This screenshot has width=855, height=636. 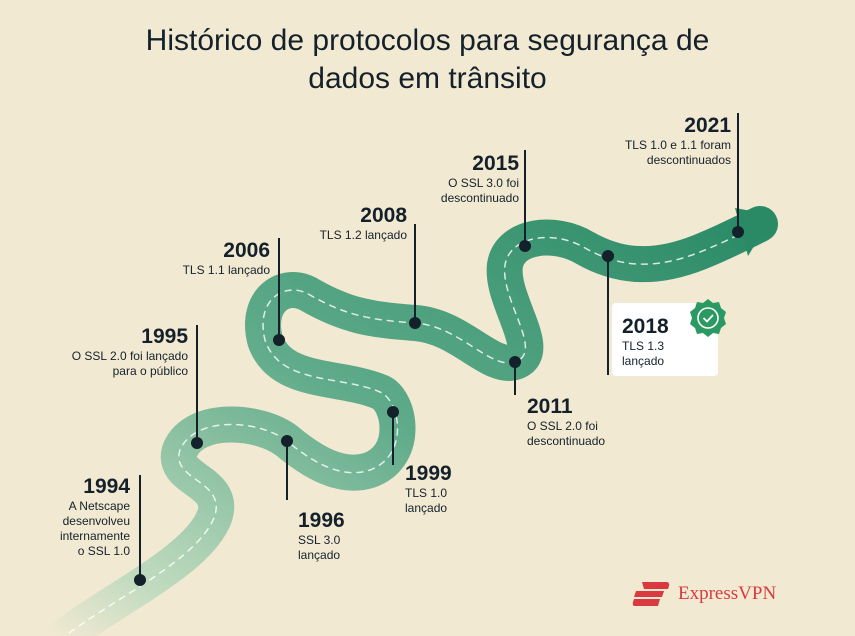 What do you see at coordinates (197, 443) in the screenshot?
I see `marker-1995` at bounding box center [197, 443].